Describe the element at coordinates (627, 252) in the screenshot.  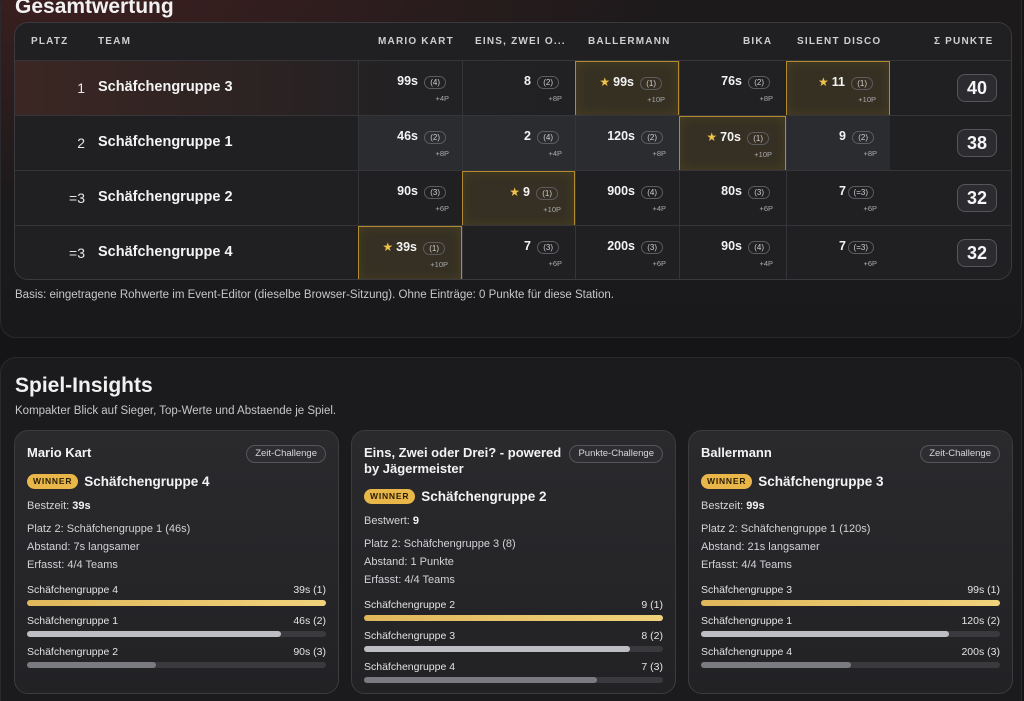
I see `score-cell: 200s (3) +6P` at that location.